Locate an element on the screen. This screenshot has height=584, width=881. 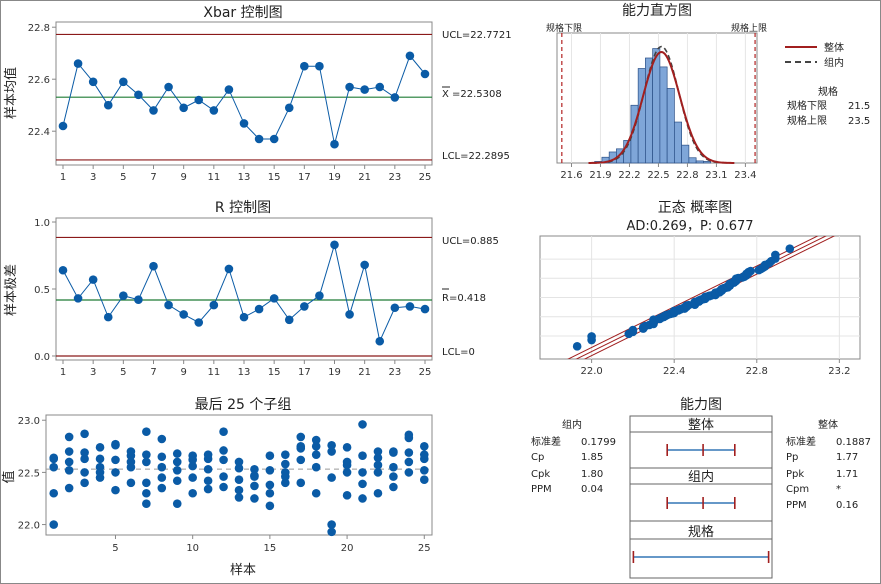
r-cl-label: =0.418 is located at coordinates (467, 298).